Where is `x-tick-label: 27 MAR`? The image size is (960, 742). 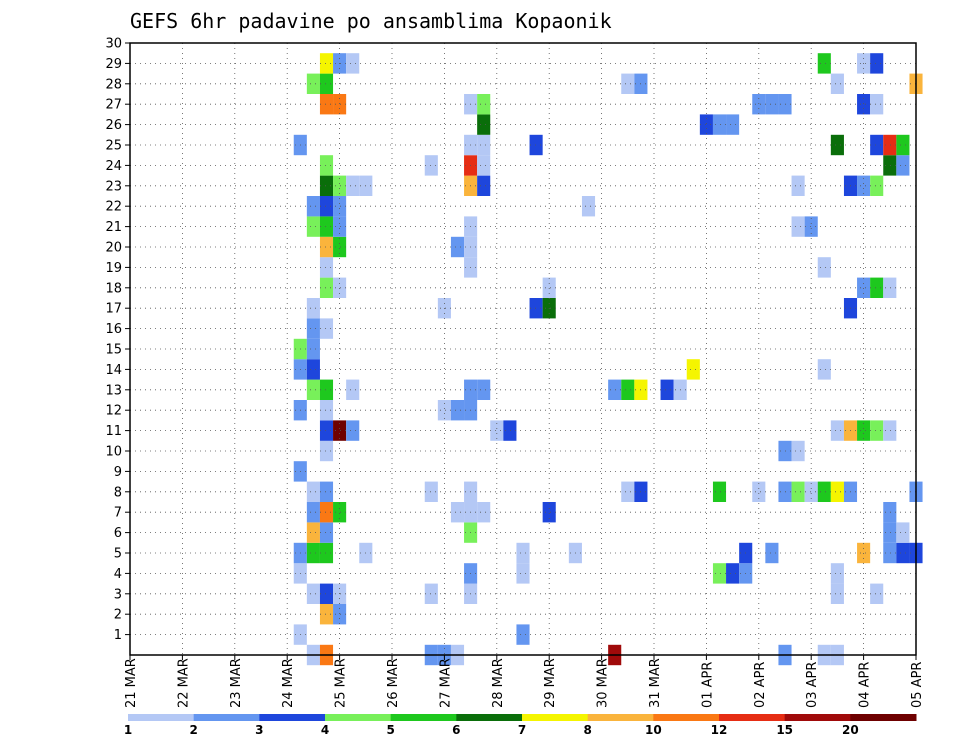 x-tick-label: 27 MAR is located at coordinates (445, 683).